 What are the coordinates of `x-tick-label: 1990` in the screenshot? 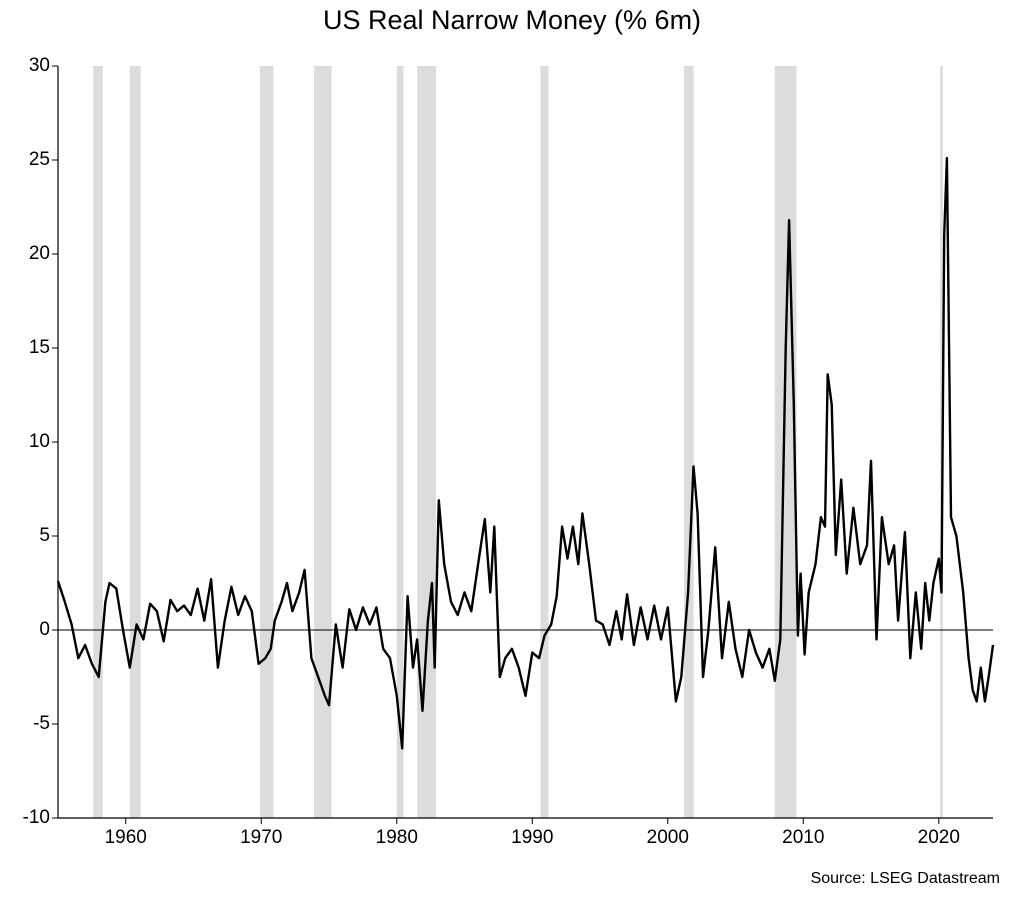 It's located at (532, 837).